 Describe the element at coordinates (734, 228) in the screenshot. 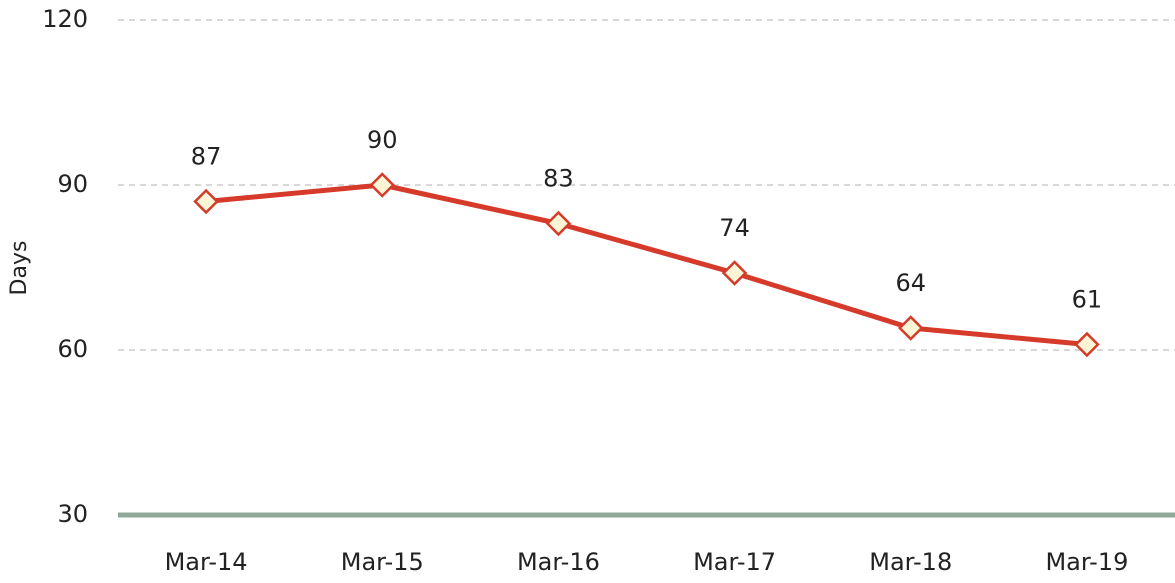

I see `data-label: 74` at that location.